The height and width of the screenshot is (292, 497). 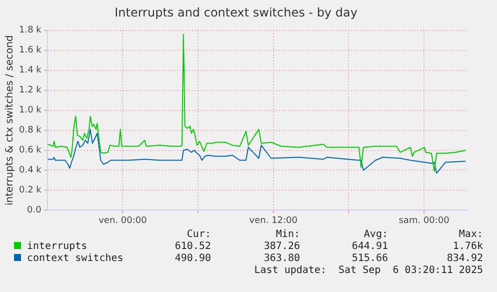 What do you see at coordinates (273, 221) in the screenshot?
I see `x-tick-label: ven. 12:00` at bounding box center [273, 221].